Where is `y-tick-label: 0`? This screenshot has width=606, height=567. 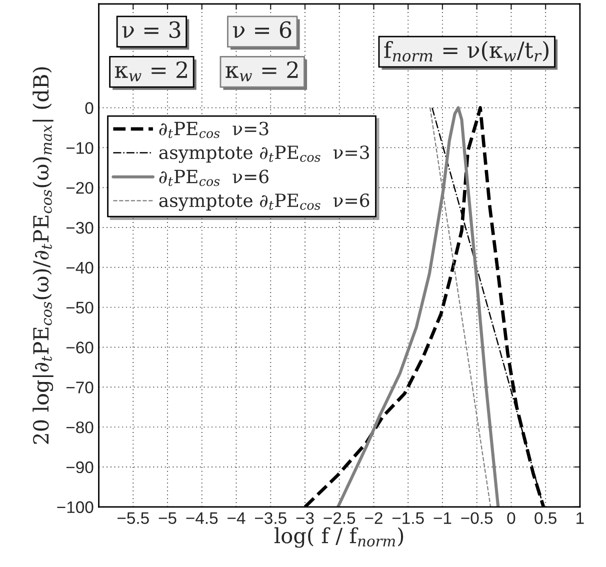
y-tick-label: 0 is located at coordinates (89, 108).